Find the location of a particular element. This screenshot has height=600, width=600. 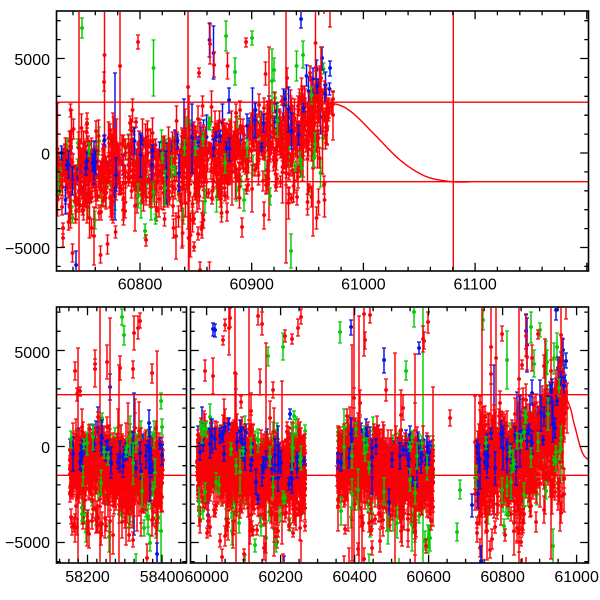

svg-text: 58400 is located at coordinates (162, 577).